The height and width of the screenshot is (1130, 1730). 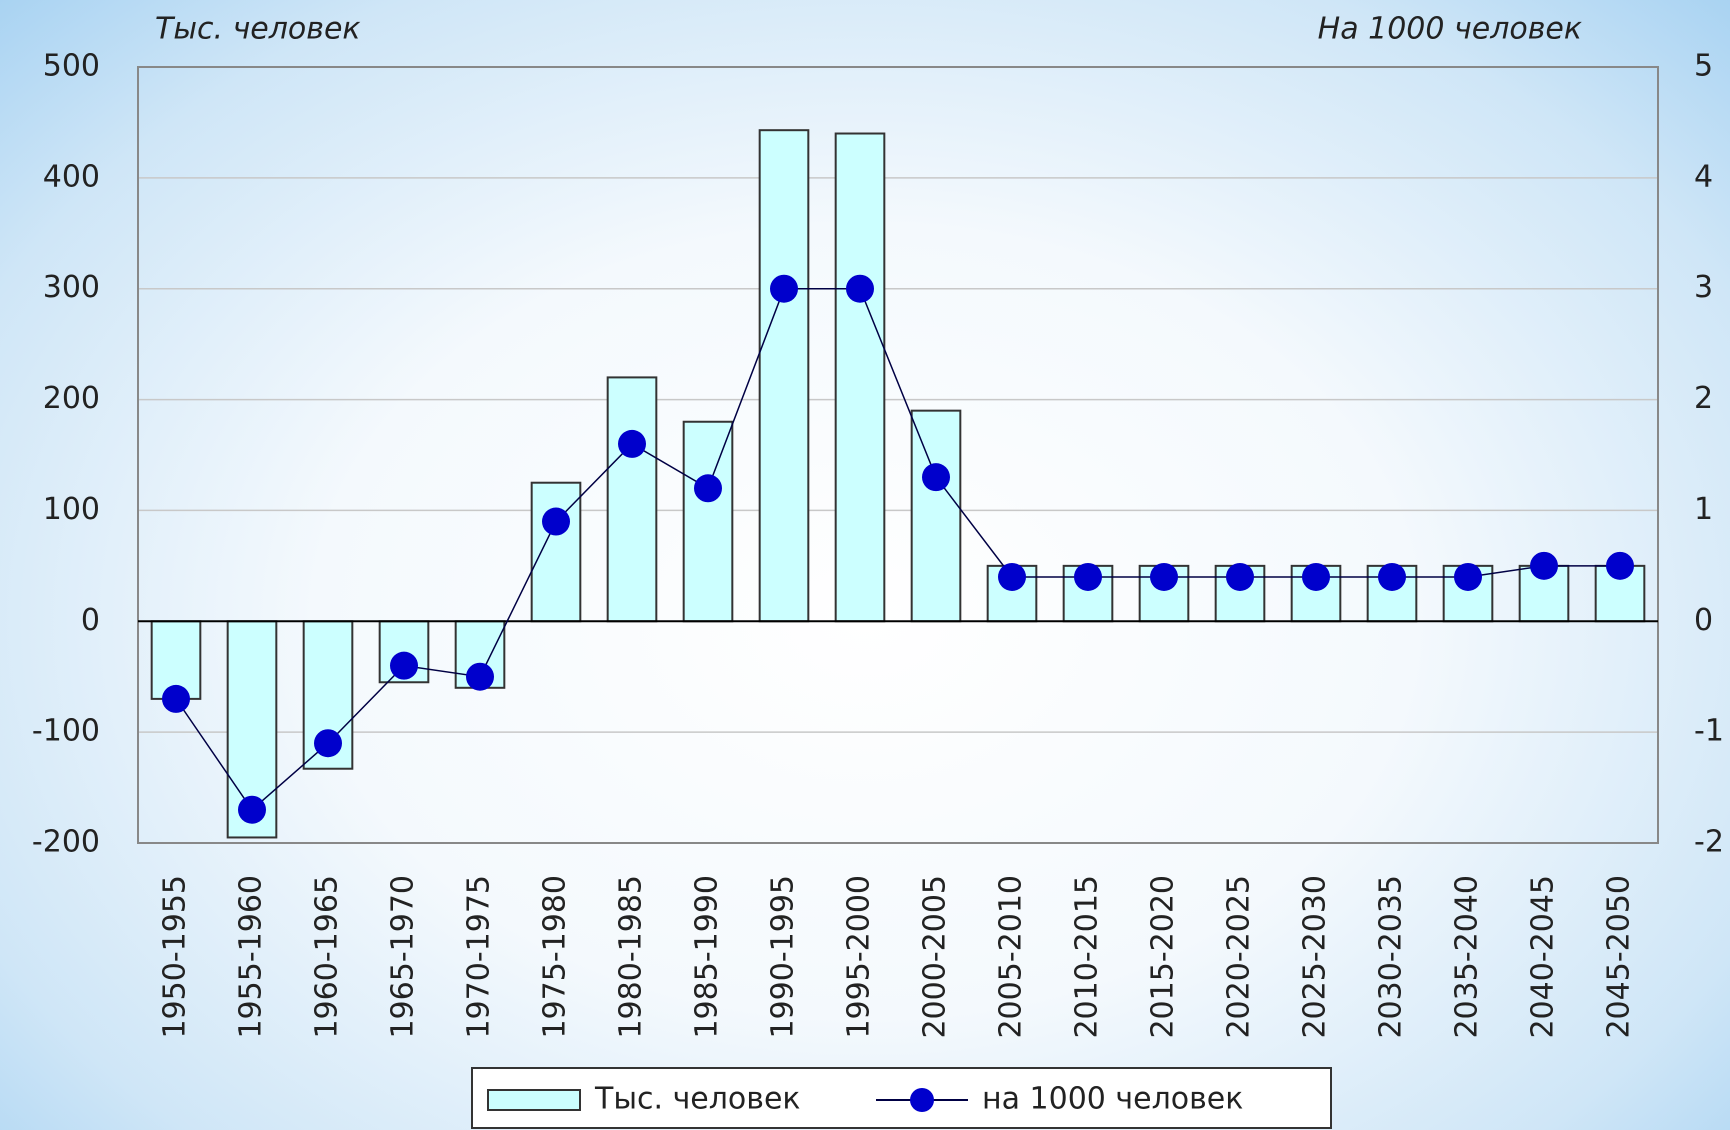 What do you see at coordinates (1703, 66) in the screenshot?
I see `y2-tick-label: 5` at bounding box center [1703, 66].